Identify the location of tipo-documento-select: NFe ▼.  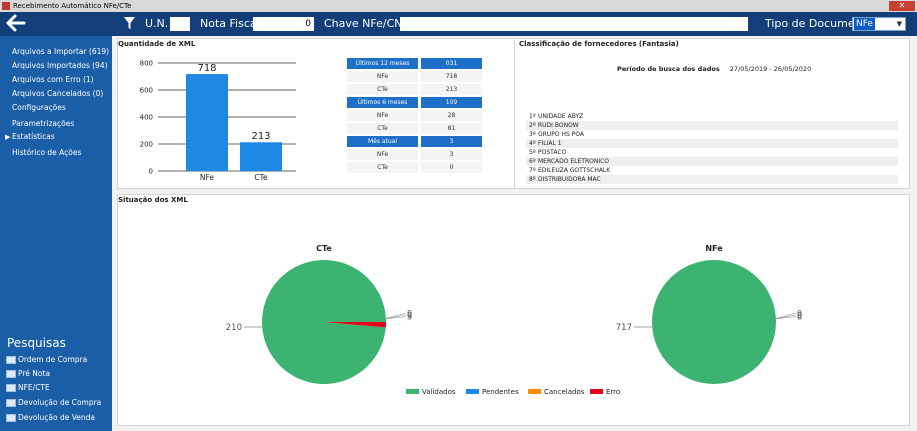
(879, 24).